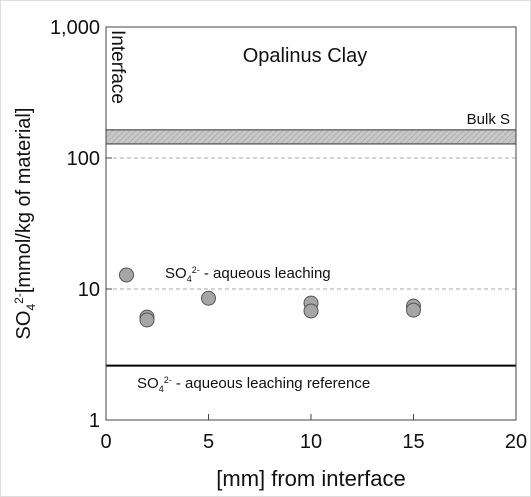 The image size is (531, 497). I want to click on leaching-label-sup: 2-, so click(196, 270).